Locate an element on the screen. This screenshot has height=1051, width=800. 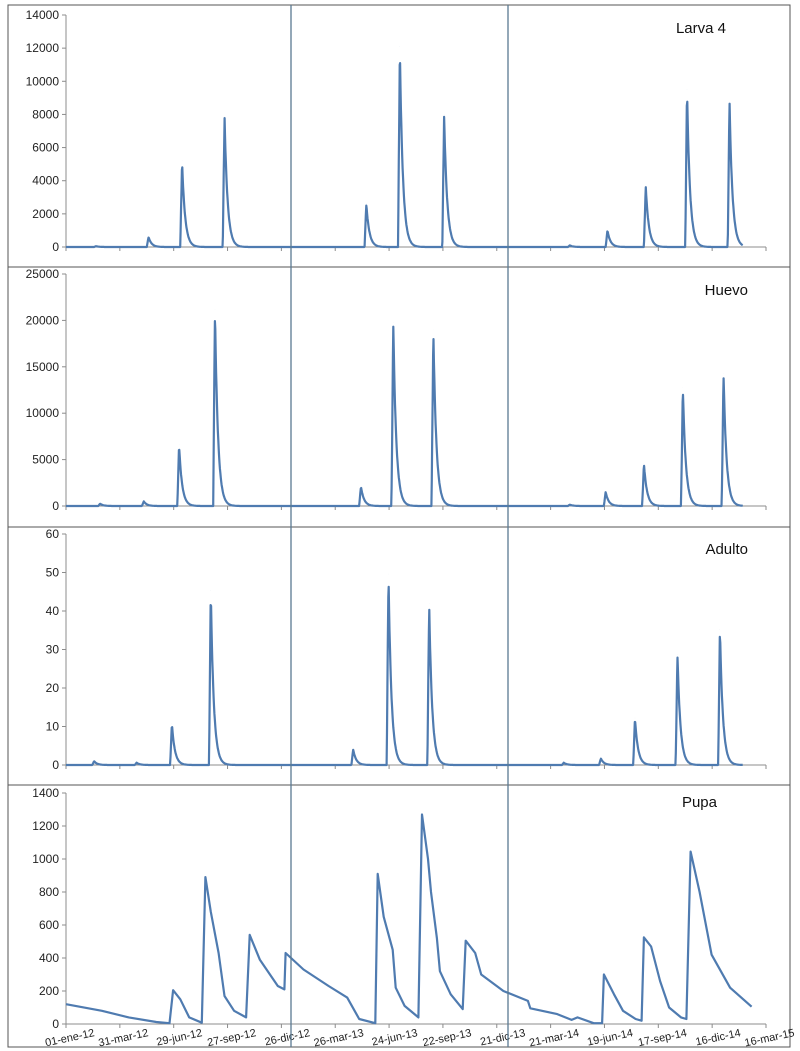
y-tick-label: 20000 is located at coordinates (43, 320).